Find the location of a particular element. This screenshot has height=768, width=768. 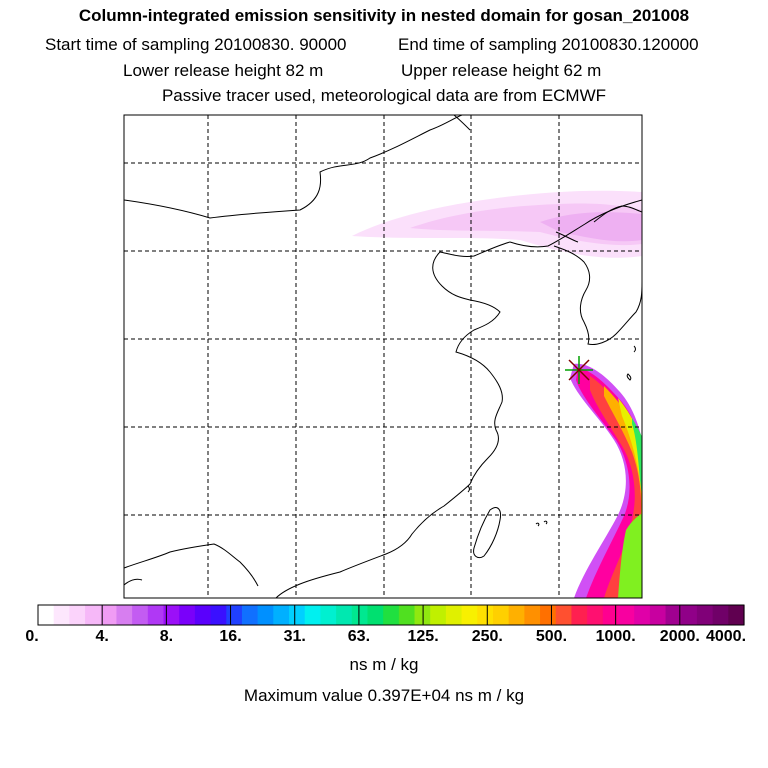

china-southwest-border is located at coordinates (191, 565).